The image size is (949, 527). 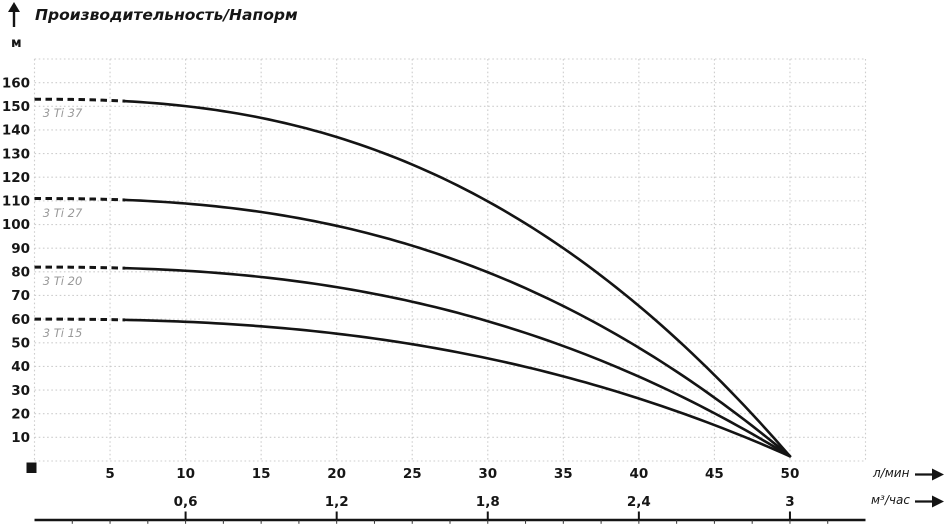 I want to click on y-tick-label: 90, so click(x=20, y=249).